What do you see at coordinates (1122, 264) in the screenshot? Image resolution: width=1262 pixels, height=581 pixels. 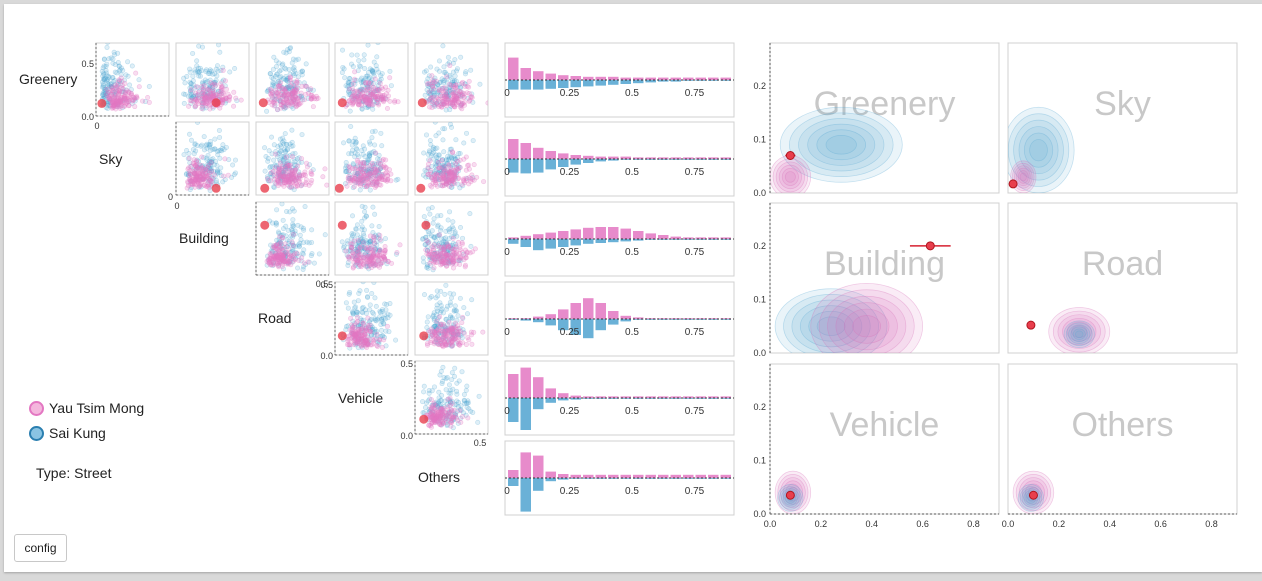 I see `panel-watermark-label: Road` at bounding box center [1122, 264].